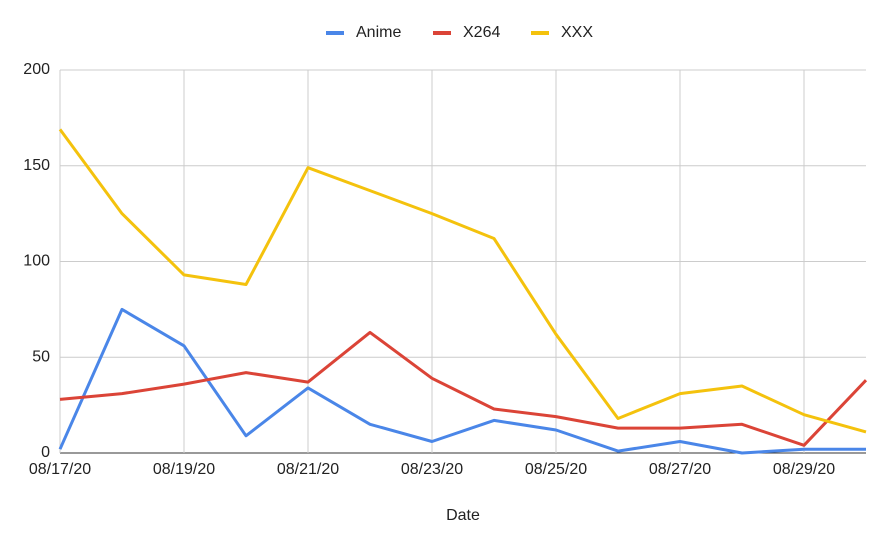  What do you see at coordinates (45, 452) in the screenshot?
I see `y-tick-label: 0` at bounding box center [45, 452].